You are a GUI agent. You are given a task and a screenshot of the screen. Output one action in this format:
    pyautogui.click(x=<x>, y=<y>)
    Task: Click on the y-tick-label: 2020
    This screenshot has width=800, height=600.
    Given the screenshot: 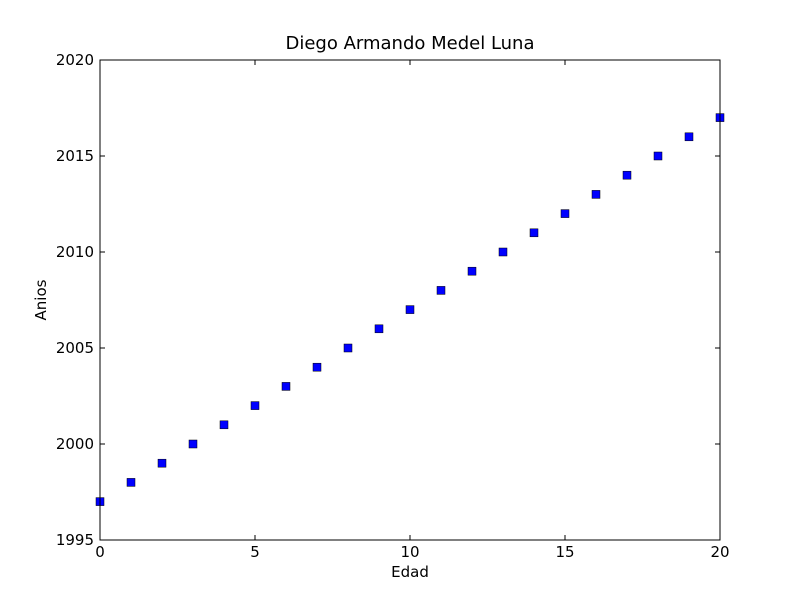 What is the action you would take?
    pyautogui.click(x=75, y=60)
    